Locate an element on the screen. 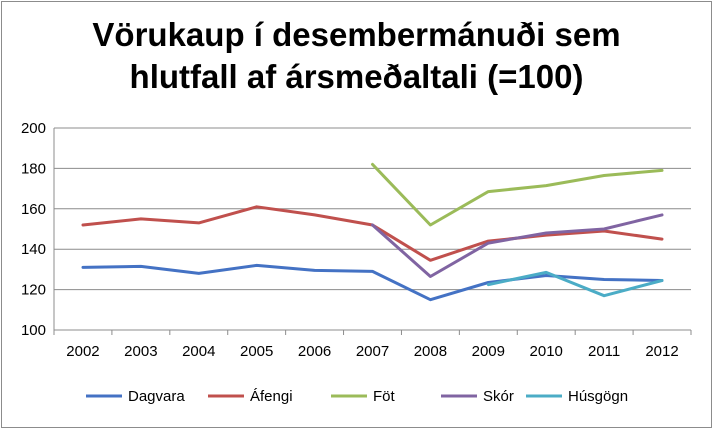 The image size is (713, 429). x-tick-label: 2002 is located at coordinates (82, 351).